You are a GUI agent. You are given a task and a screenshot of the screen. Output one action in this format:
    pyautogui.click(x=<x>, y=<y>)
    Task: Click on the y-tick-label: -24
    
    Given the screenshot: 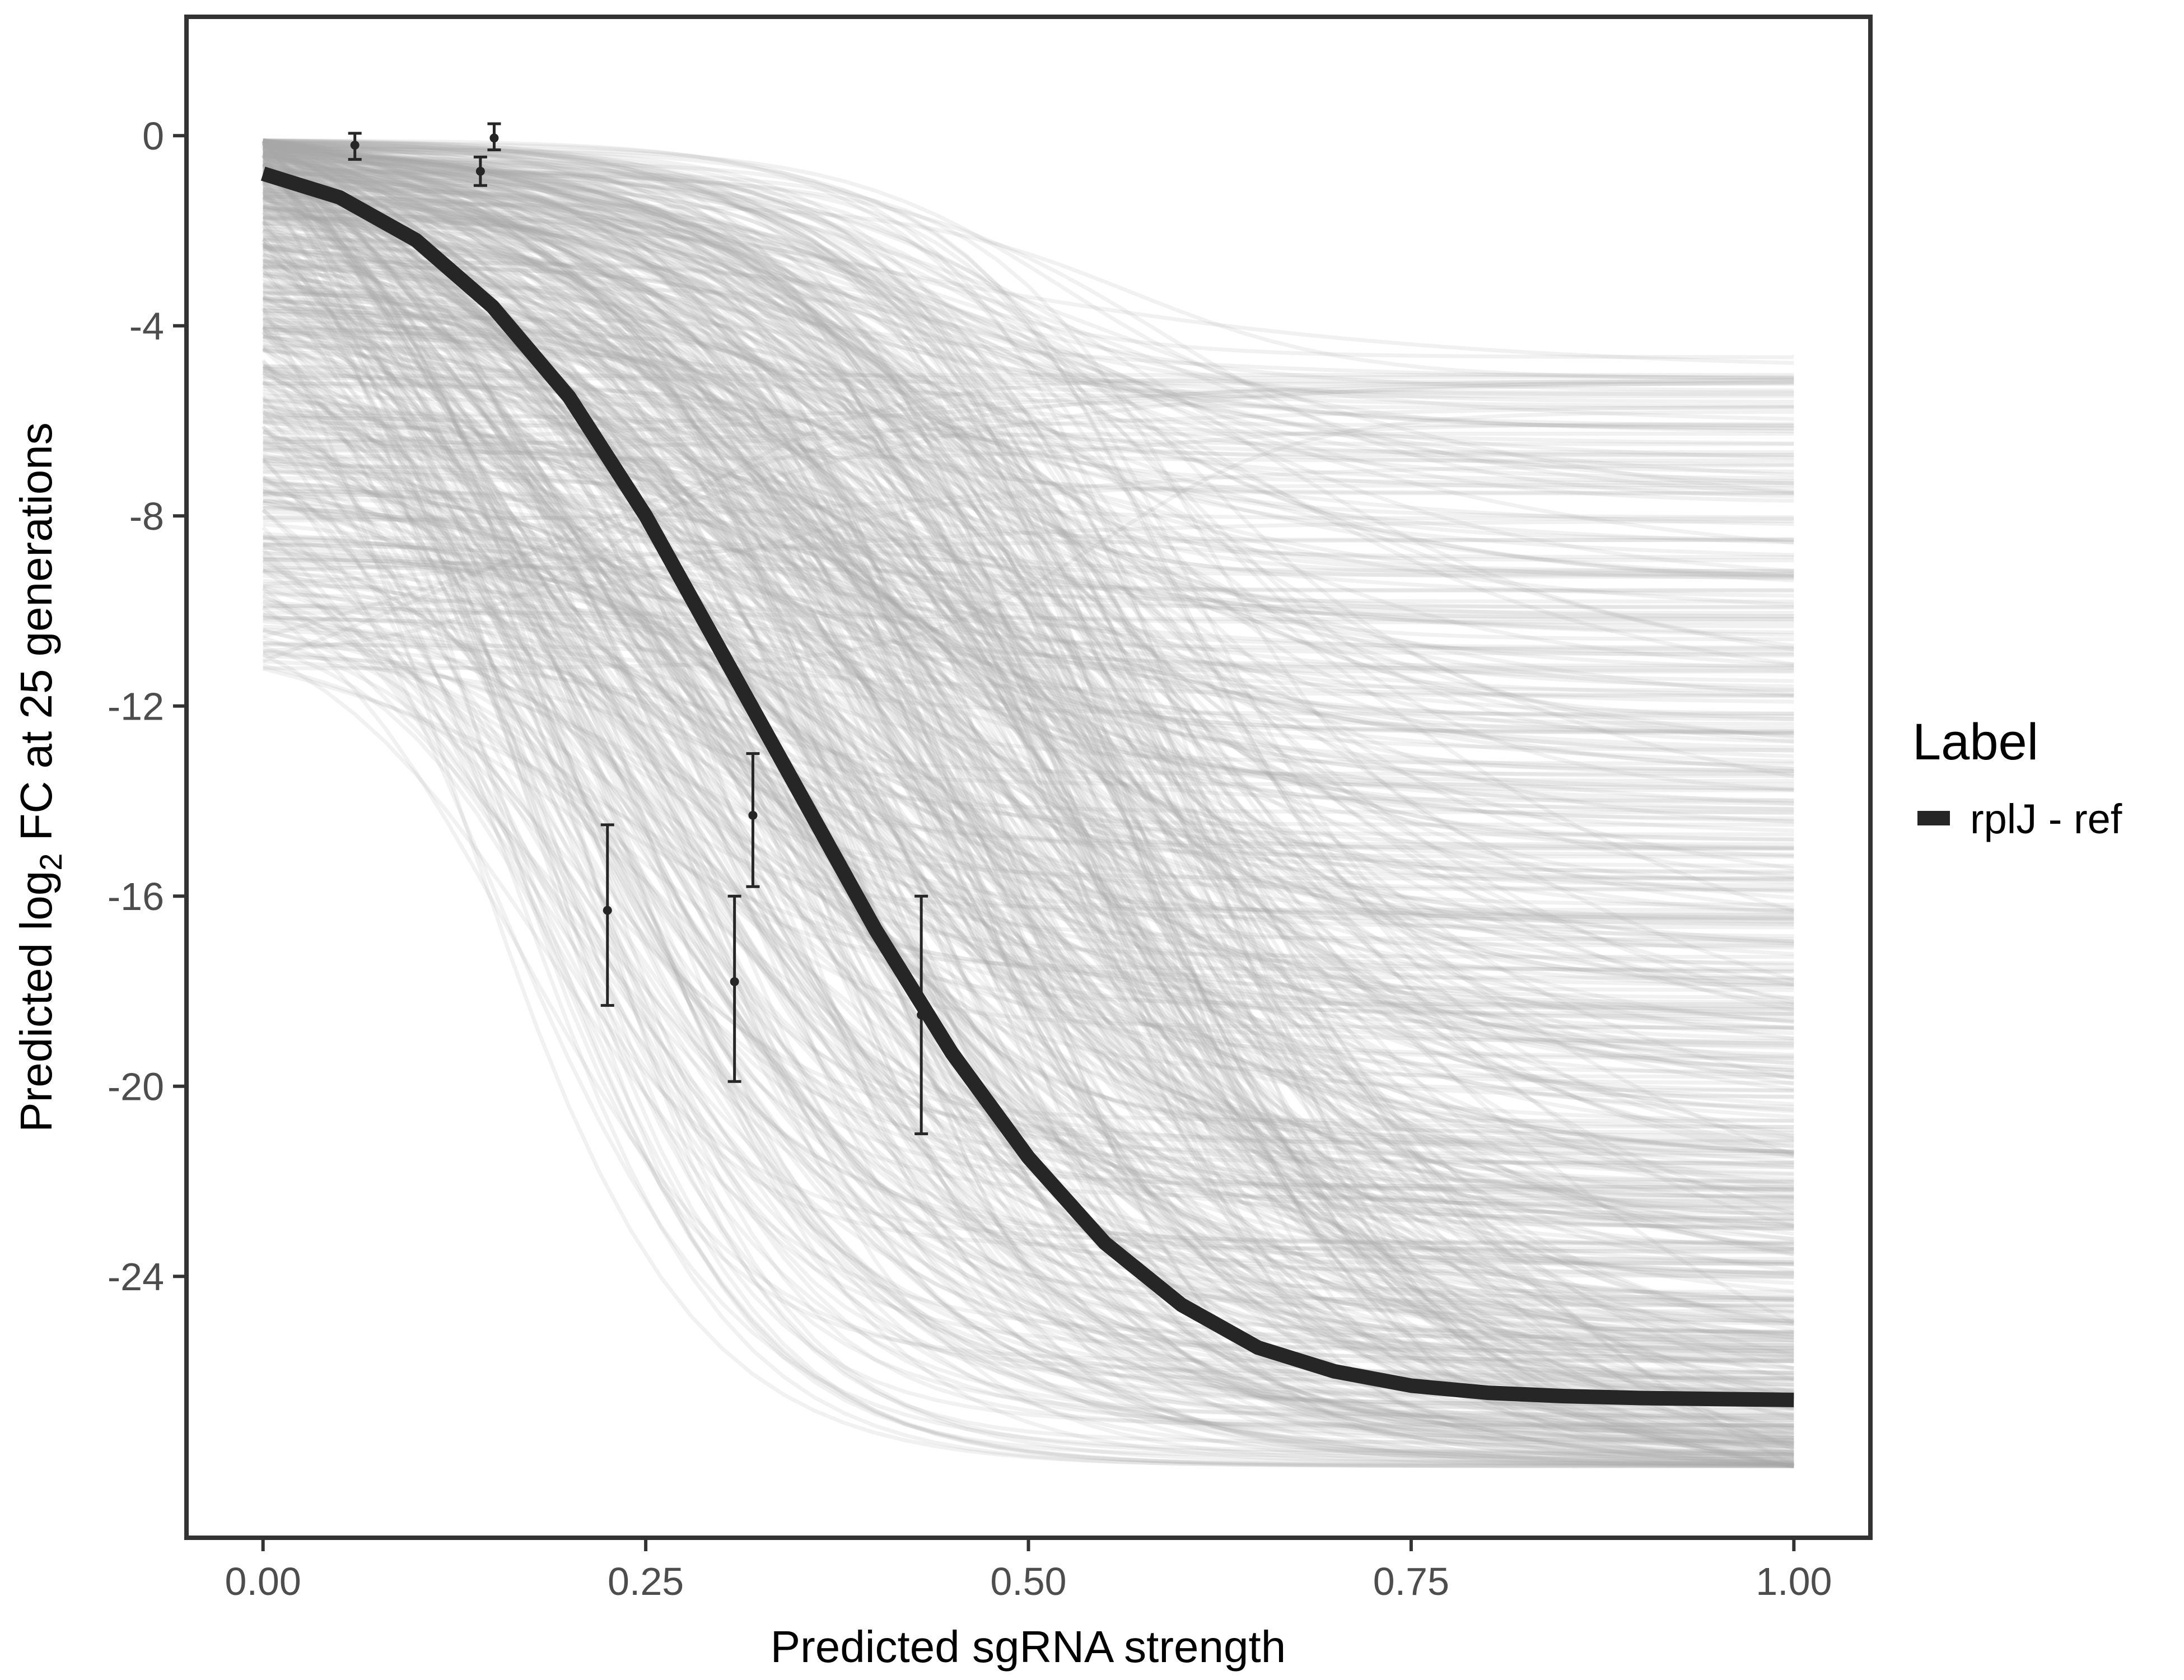 What is the action you would take?
    pyautogui.click(x=136, y=1277)
    